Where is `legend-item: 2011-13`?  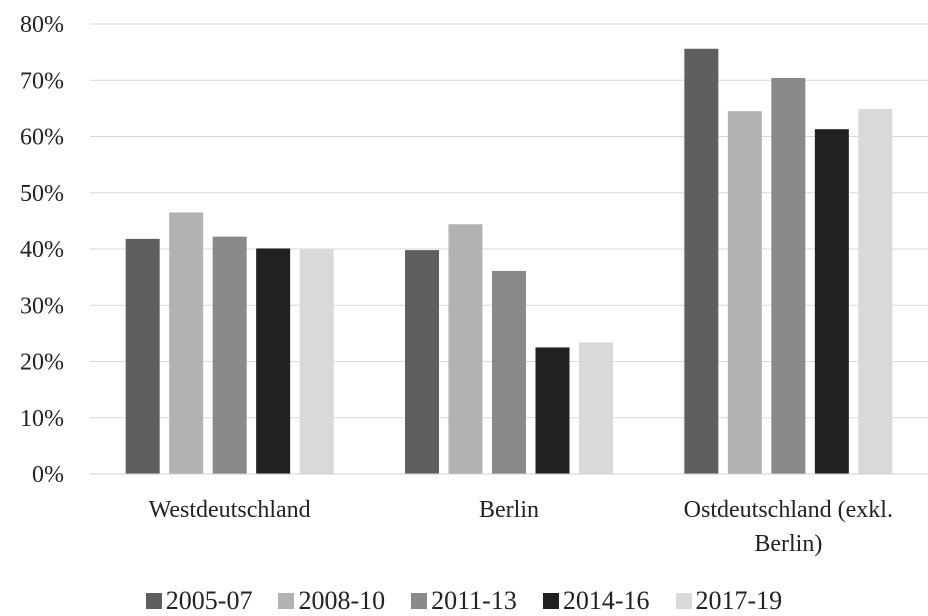 legend-item: 2011-13 is located at coordinates (464, 601).